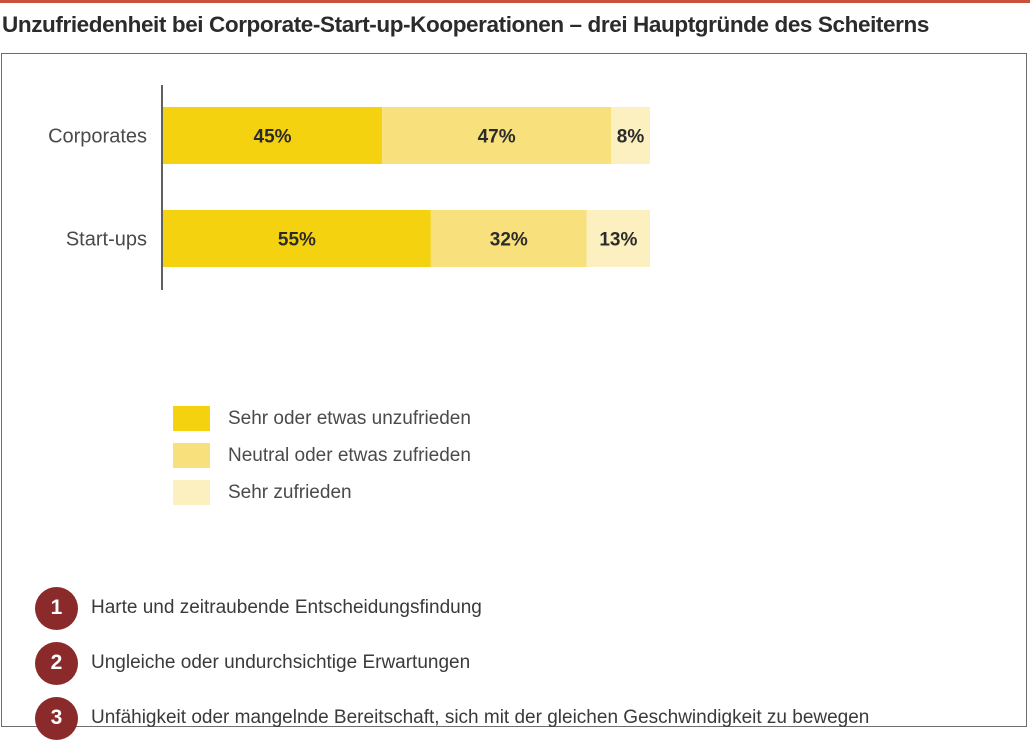 The image size is (1030, 746). Describe the element at coordinates (56, 663) in the screenshot. I see `number-badge: 2` at that location.